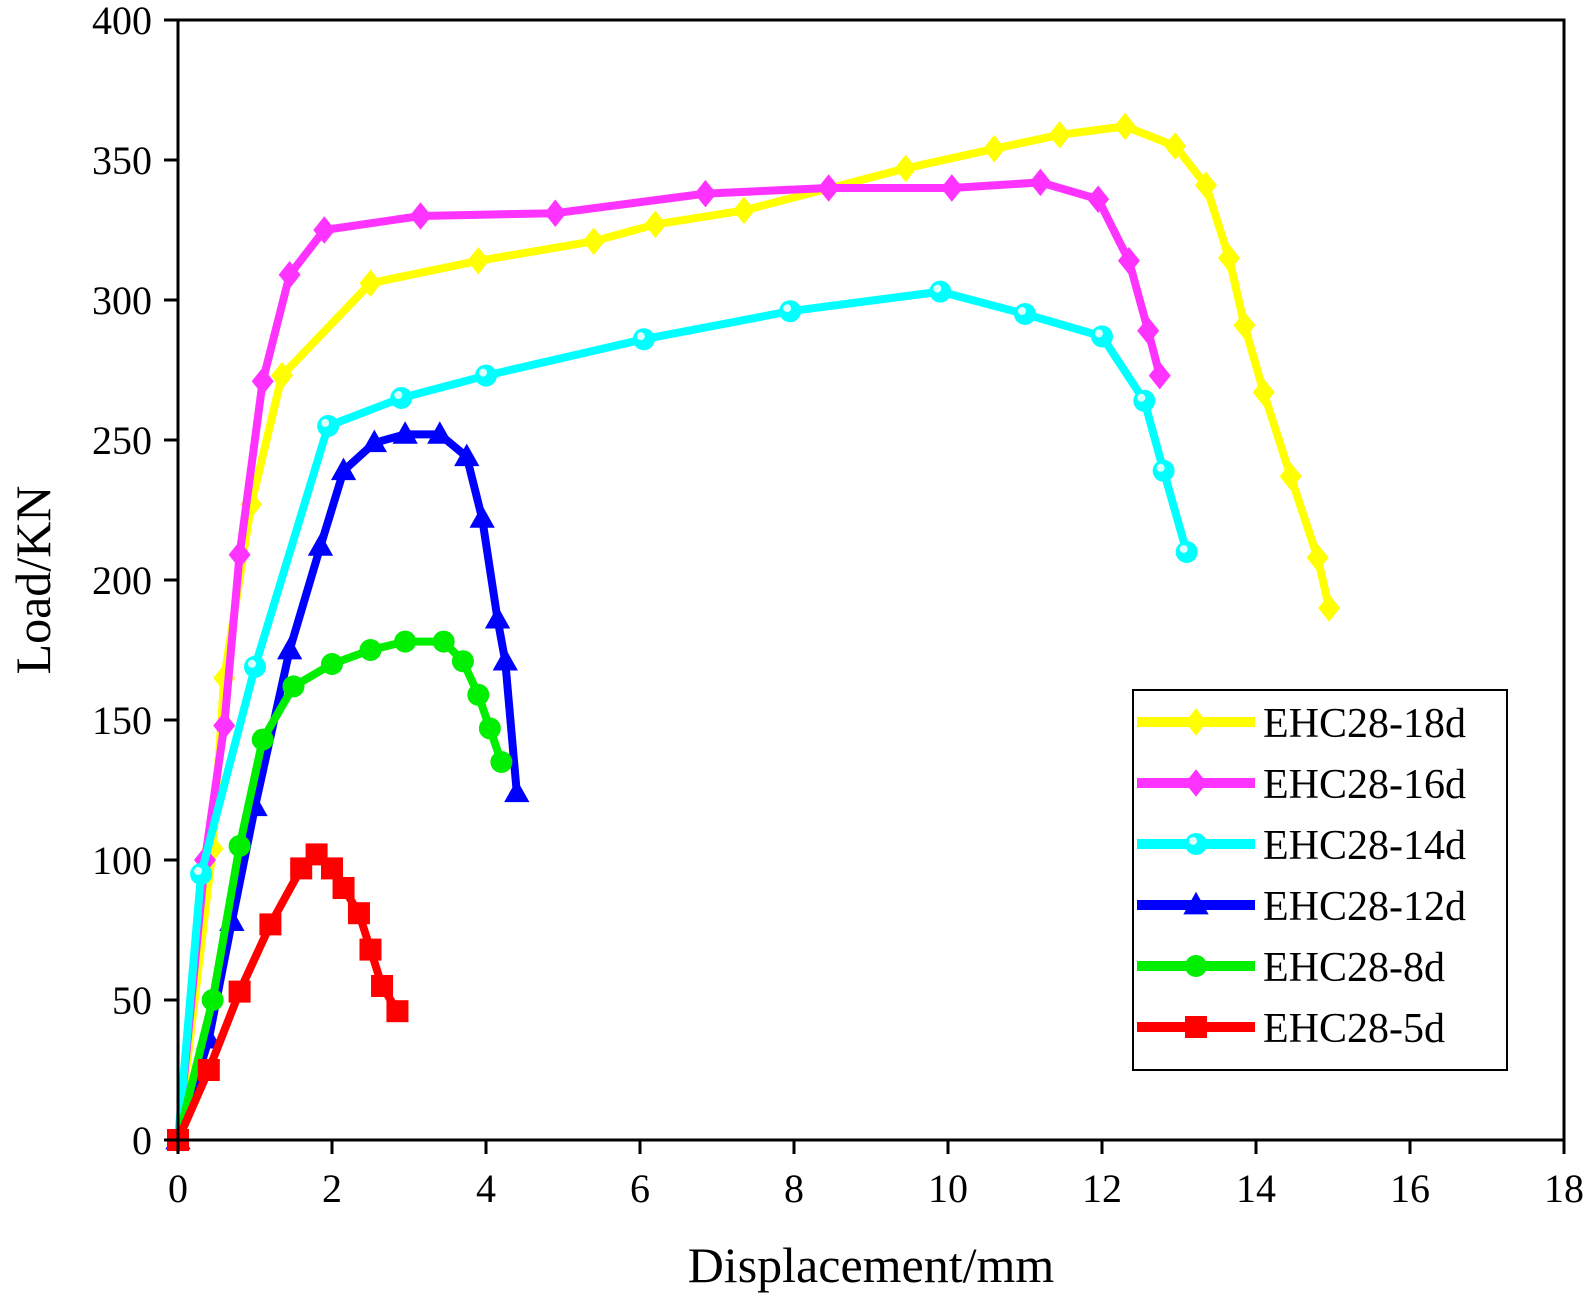 The image size is (1594, 1299). I want to click on legend-item: EHC28-14d, so click(1301, 846).